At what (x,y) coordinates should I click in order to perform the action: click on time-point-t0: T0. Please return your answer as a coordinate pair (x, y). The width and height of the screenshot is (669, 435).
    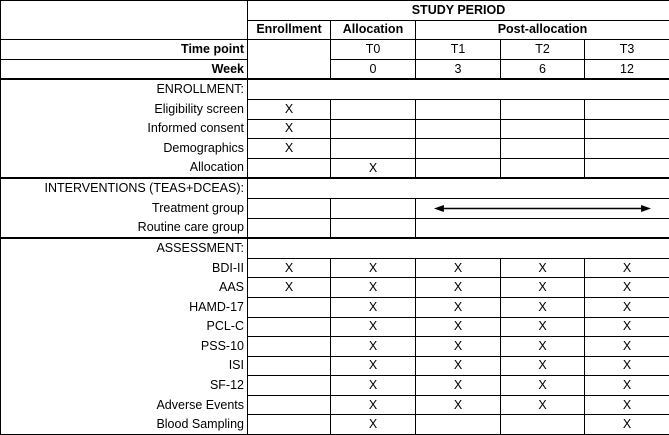
    Looking at the image, I should click on (373, 50).